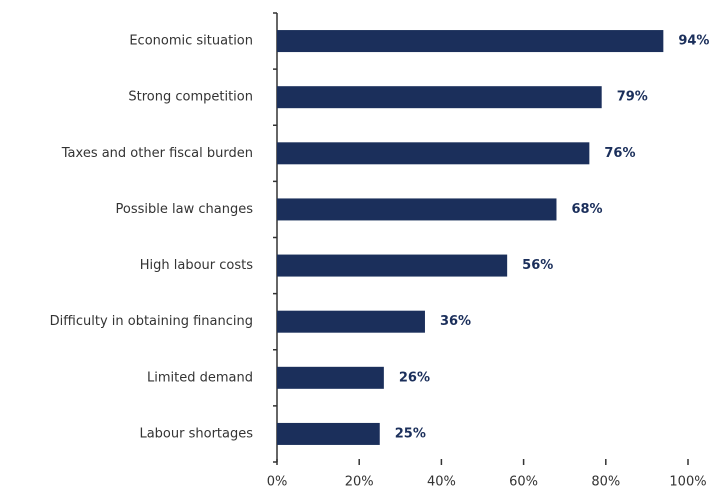  What do you see at coordinates (586, 209) in the screenshot?
I see `value-label: 68%` at bounding box center [586, 209].